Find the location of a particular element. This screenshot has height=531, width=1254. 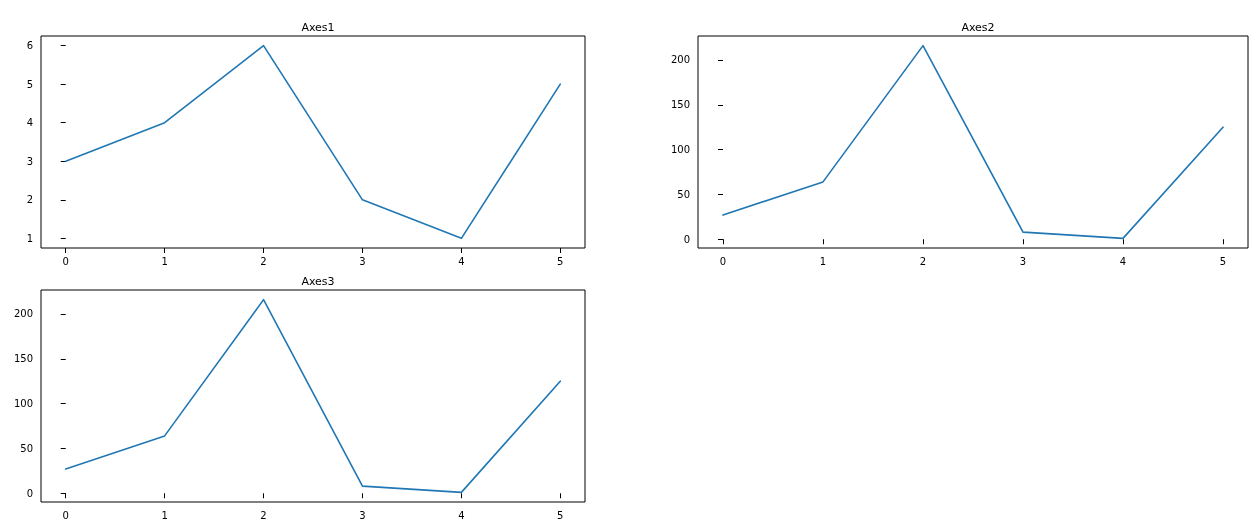

chart-title: Axes1 is located at coordinates (318, 27).